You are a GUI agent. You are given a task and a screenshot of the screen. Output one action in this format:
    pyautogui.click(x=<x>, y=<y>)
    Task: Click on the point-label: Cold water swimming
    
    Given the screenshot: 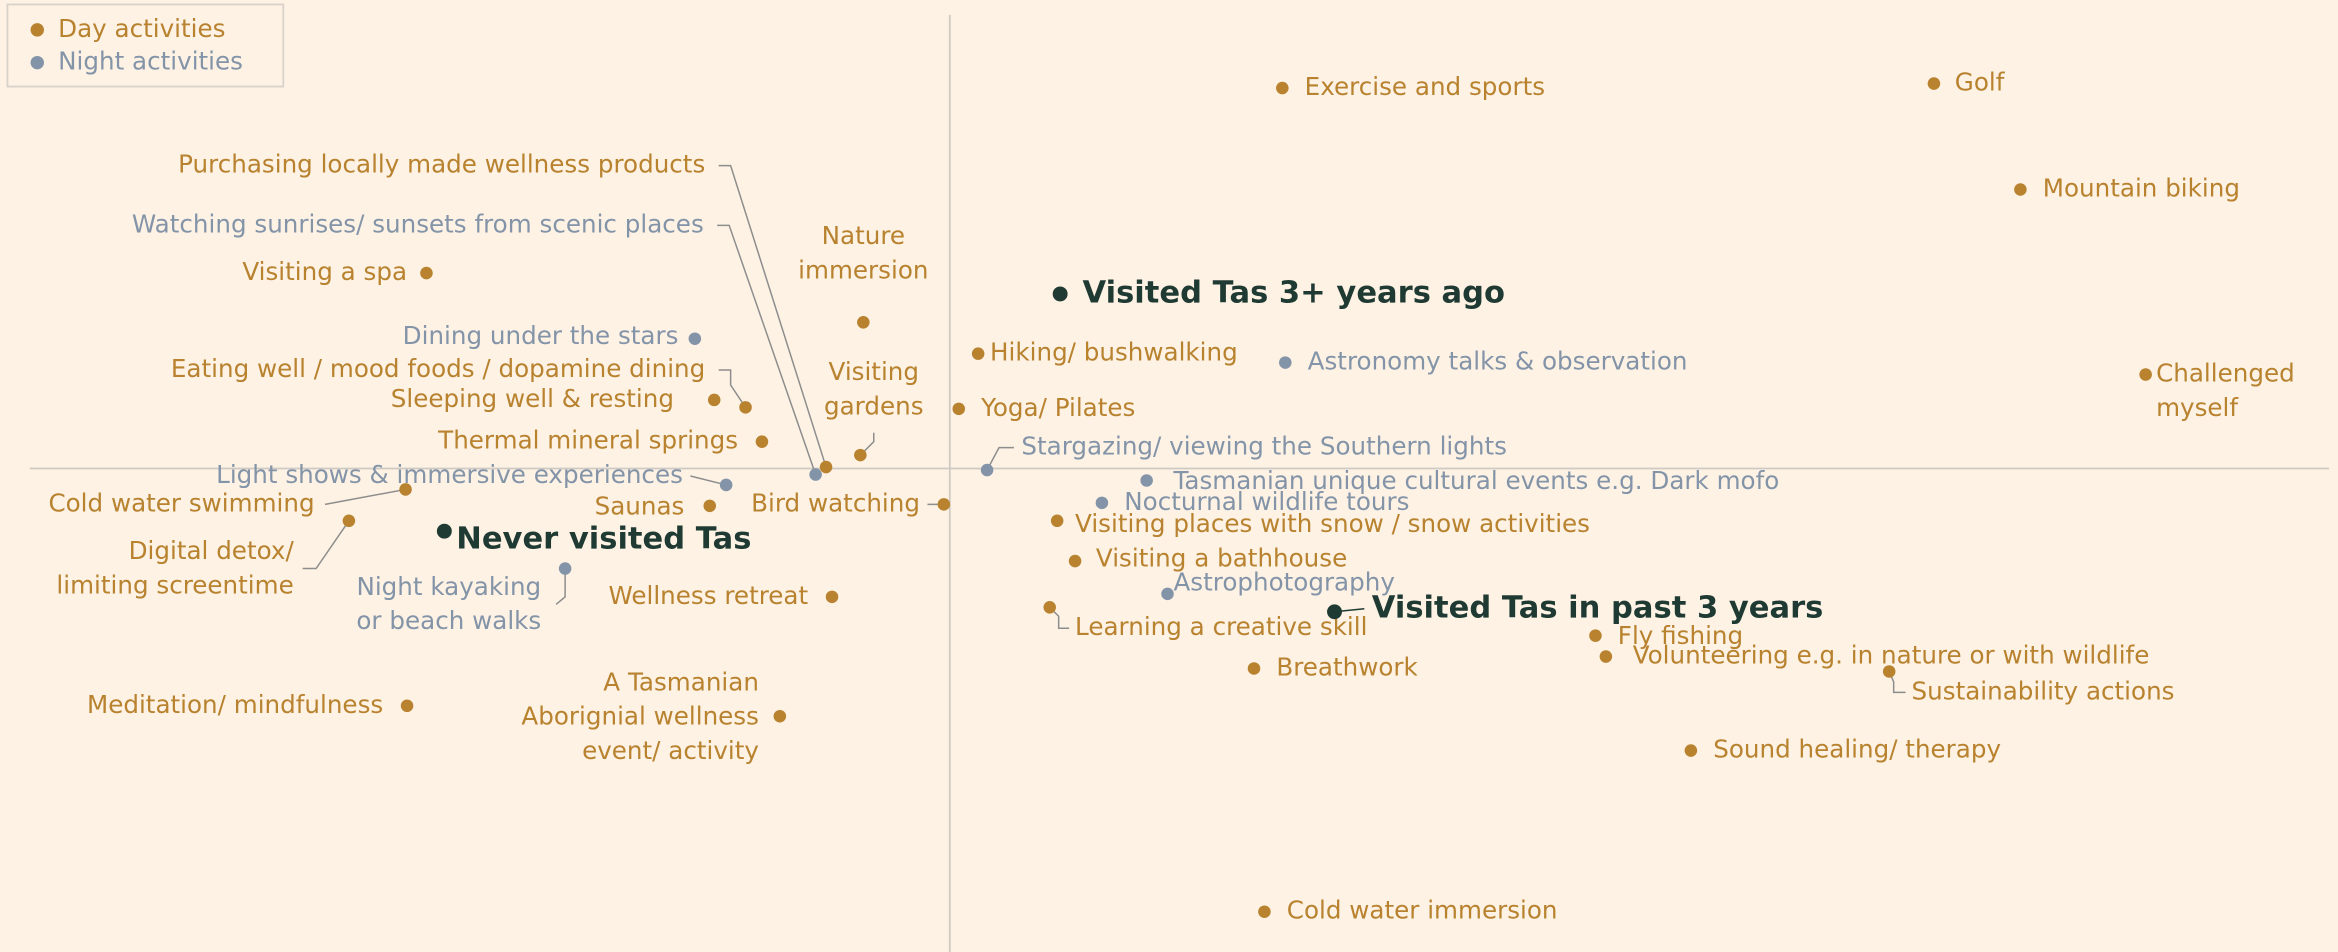 What is the action you would take?
    pyautogui.click(x=181, y=502)
    